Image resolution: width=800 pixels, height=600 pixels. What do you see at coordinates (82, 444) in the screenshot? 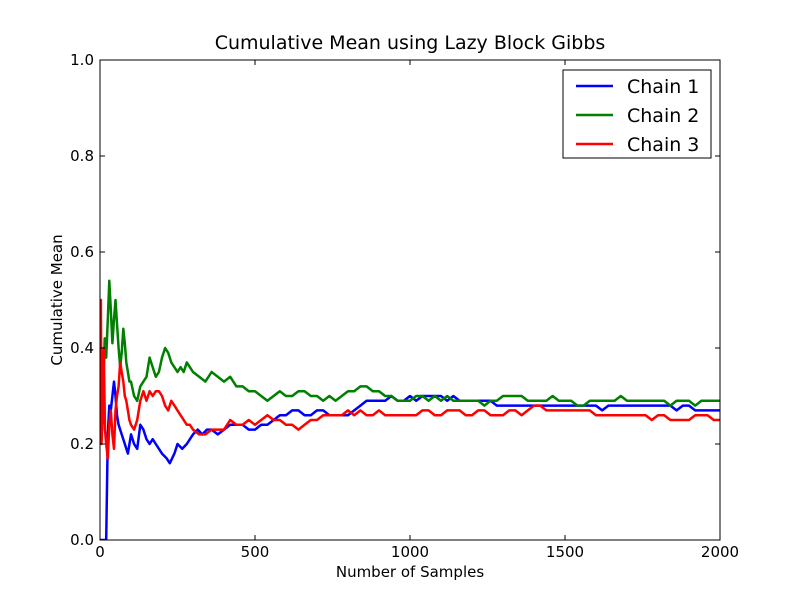
I see `y-tick-label: 0.2` at bounding box center [82, 444].